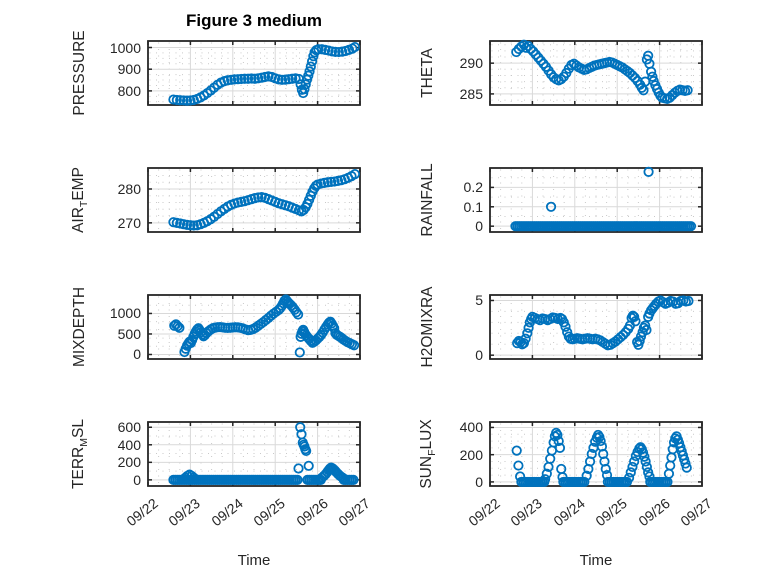 The image size is (778, 583). What do you see at coordinates (84, 204) in the screenshot?
I see `y-axis-label-subscript: T` at bounding box center [84, 204].